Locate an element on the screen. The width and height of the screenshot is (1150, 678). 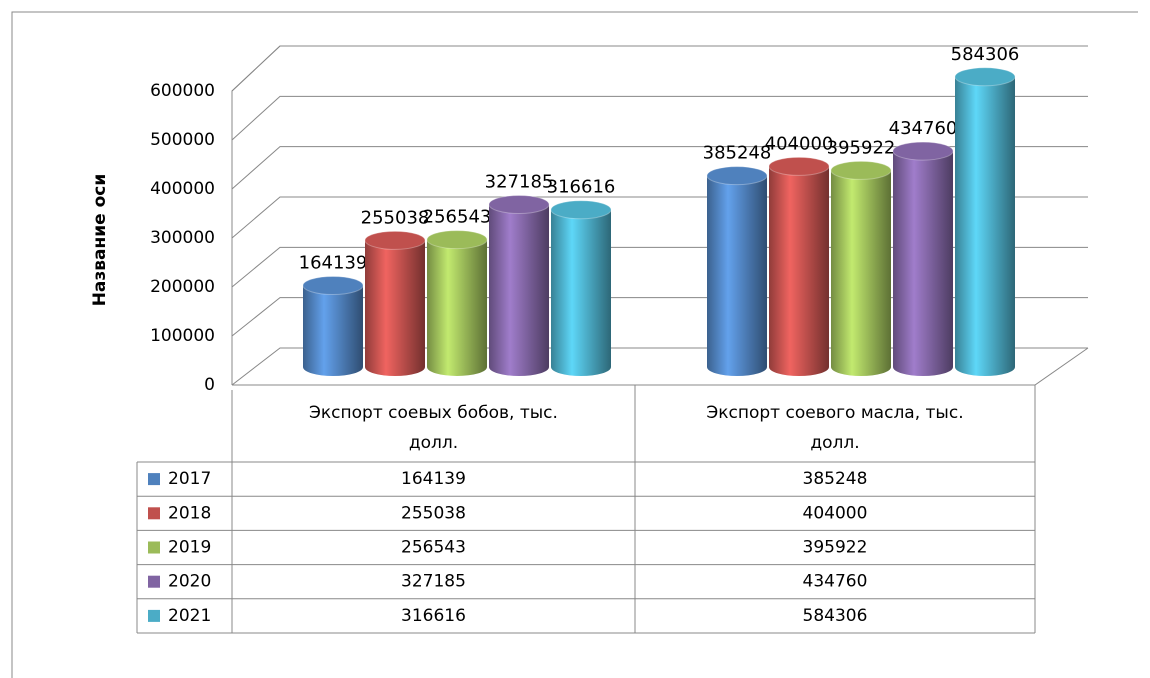
legend-label: 2018 is located at coordinates (189, 513).